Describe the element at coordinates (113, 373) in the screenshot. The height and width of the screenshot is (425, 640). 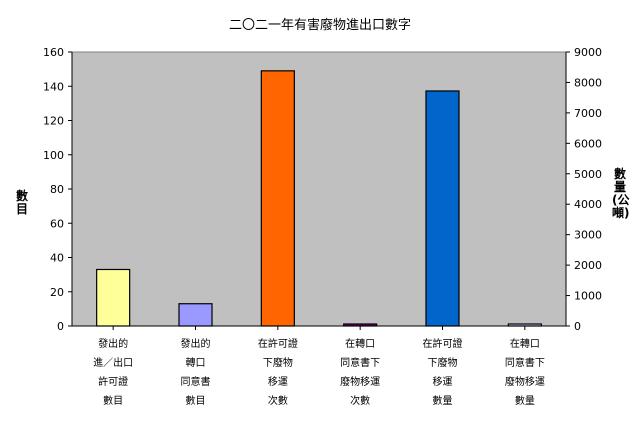
I see `category-label: 發出的 進／出口 許可證 數目` at that location.